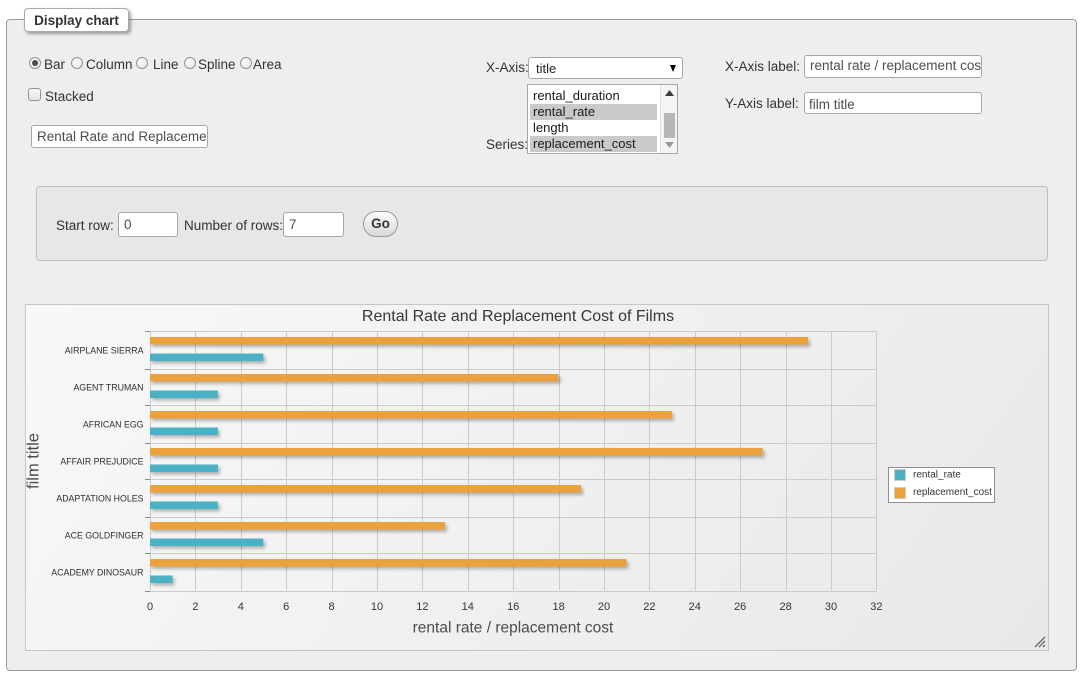  What do you see at coordinates (113, 425) in the screenshot?
I see `svg-text: AFRICAN EGG` at bounding box center [113, 425].